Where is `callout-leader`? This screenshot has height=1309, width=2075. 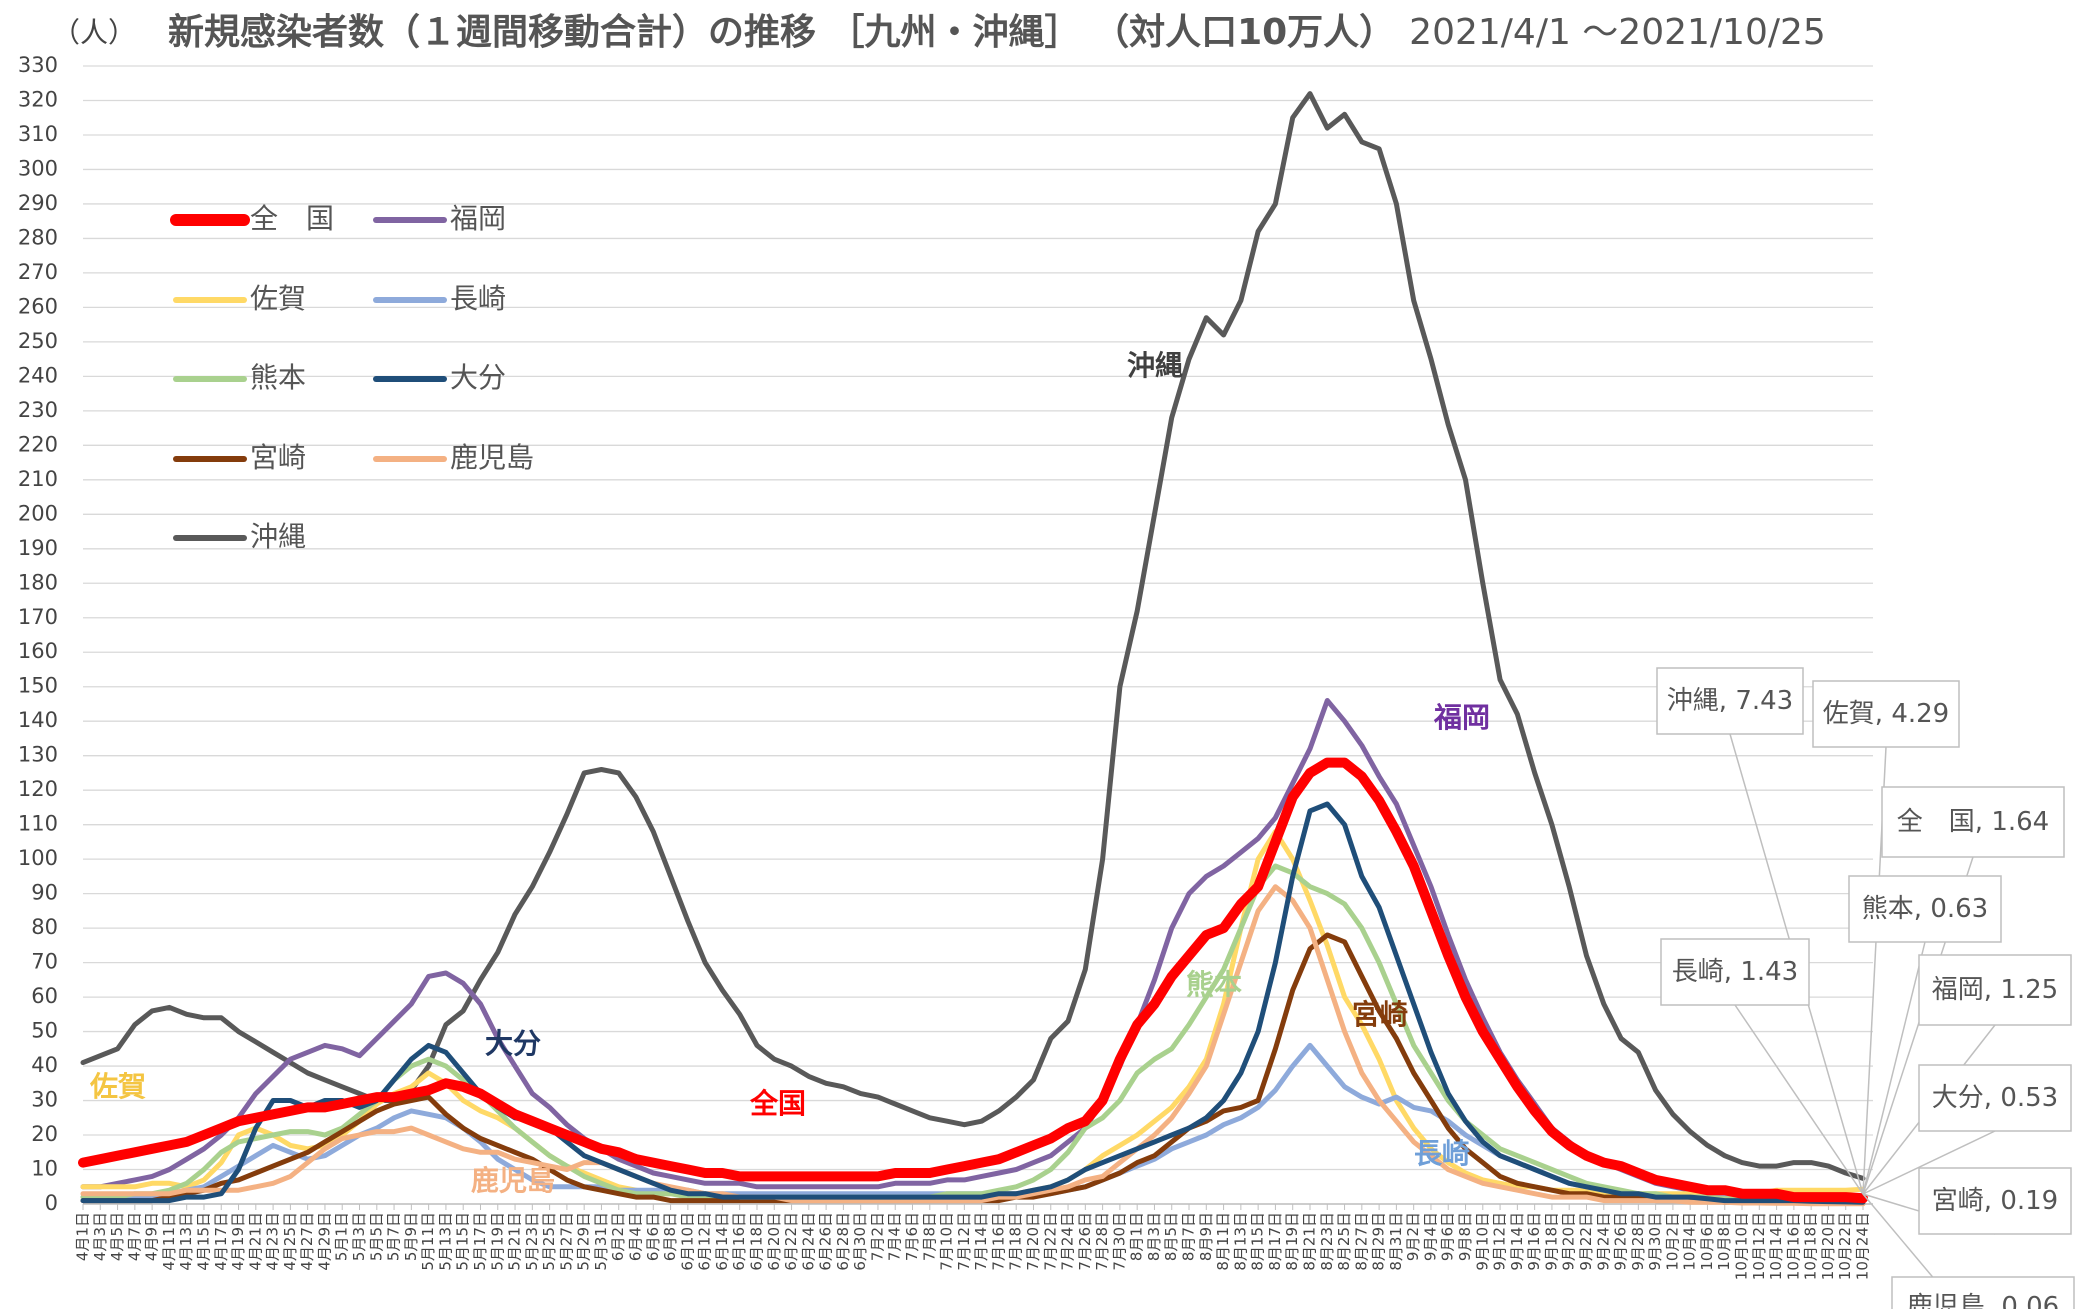 callout-leader is located at coordinates (1894, 1068).